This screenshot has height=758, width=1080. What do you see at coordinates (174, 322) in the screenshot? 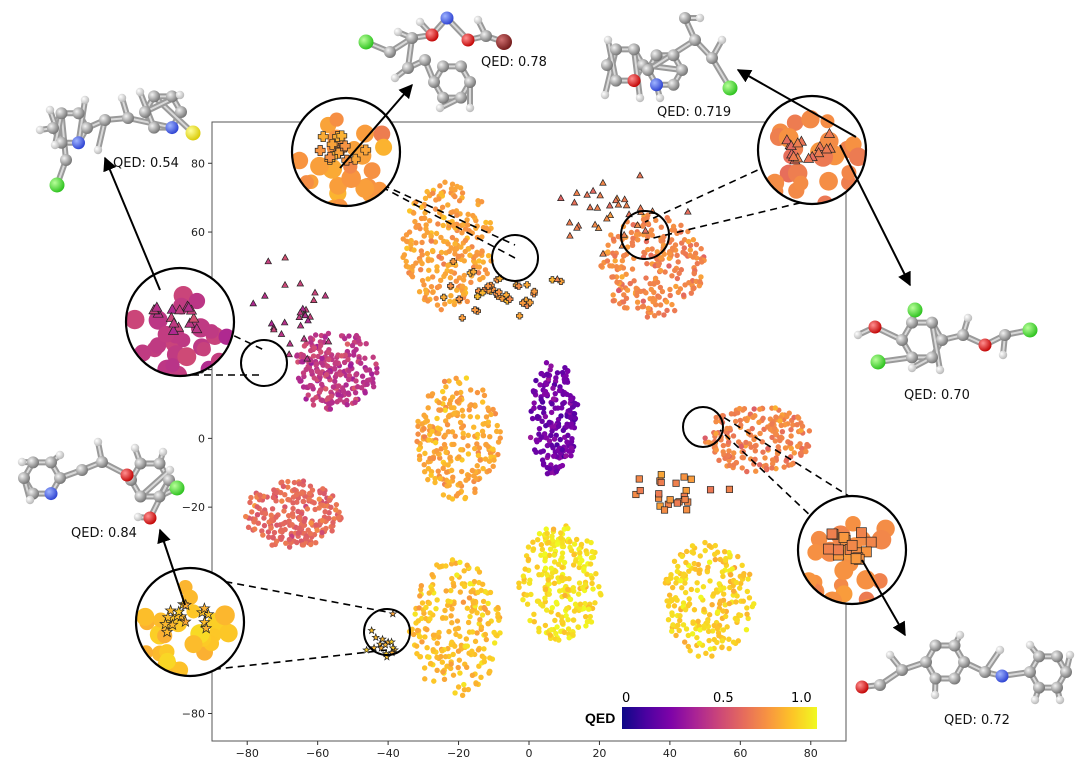
I see `triangle-marker` at bounding box center [174, 322].